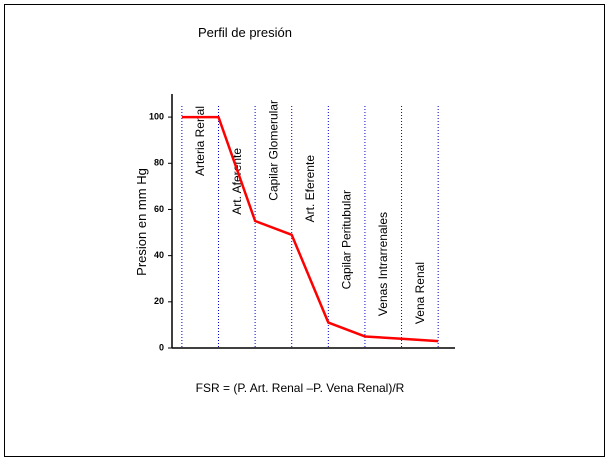  Describe the element at coordinates (159, 163) in the screenshot. I see `y-tick-label: 80` at that location.